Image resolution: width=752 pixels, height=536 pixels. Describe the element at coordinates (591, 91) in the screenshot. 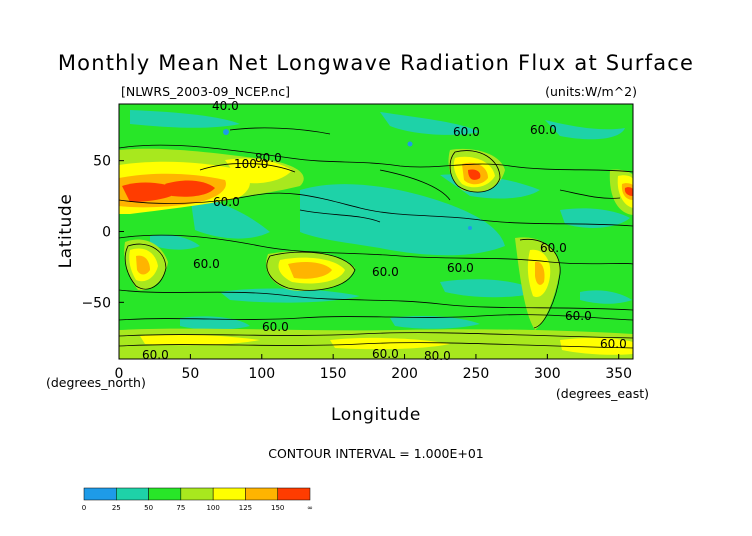

I see `units-label: (units:W/m^2)` at that location.